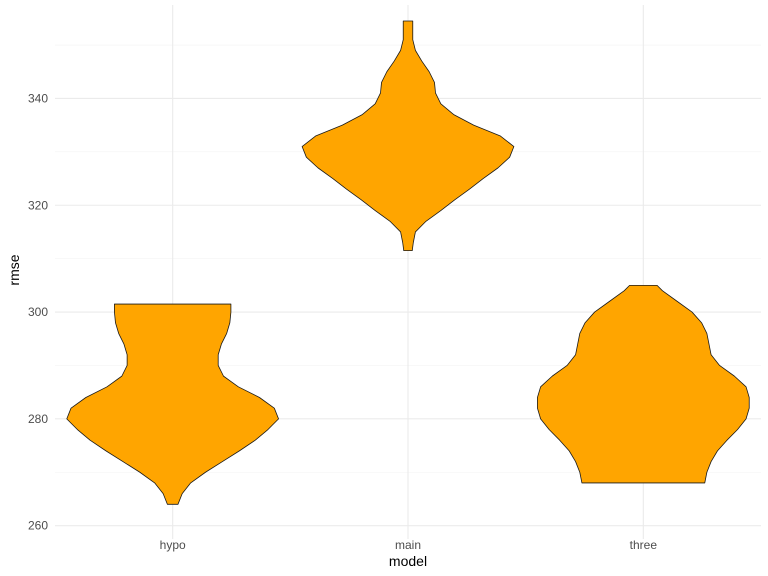  What do you see at coordinates (38, 526) in the screenshot?
I see `y-tick-label: 260` at bounding box center [38, 526].